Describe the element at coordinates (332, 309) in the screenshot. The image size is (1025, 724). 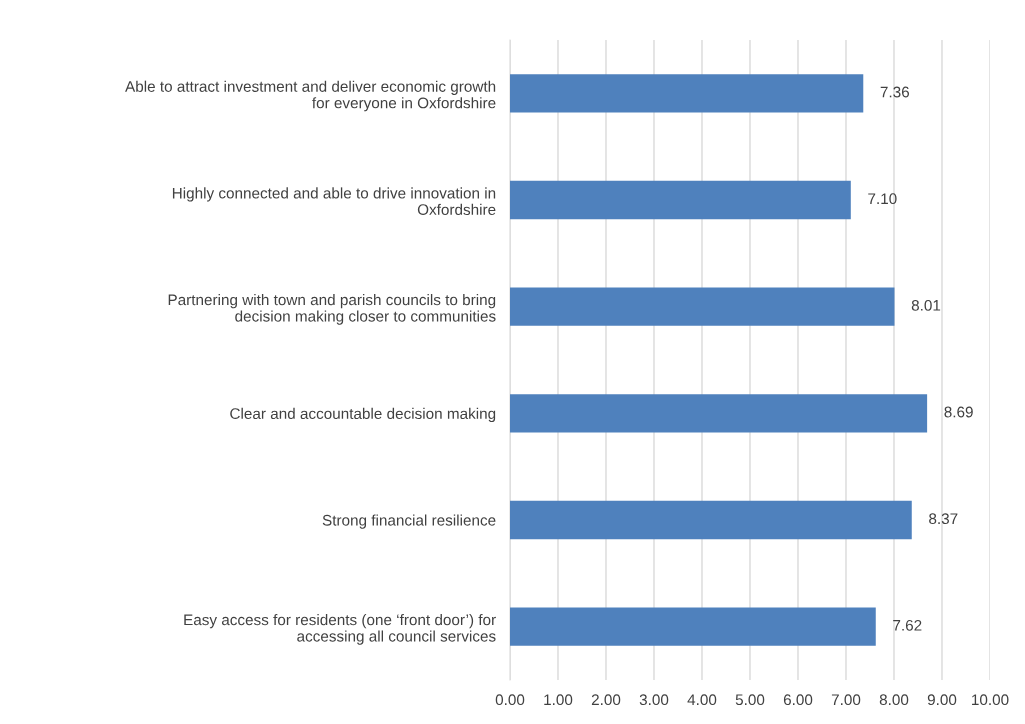
I see `y-tick-label: Partnering with town and parish councils to bring decision making closer to communities` at that location.